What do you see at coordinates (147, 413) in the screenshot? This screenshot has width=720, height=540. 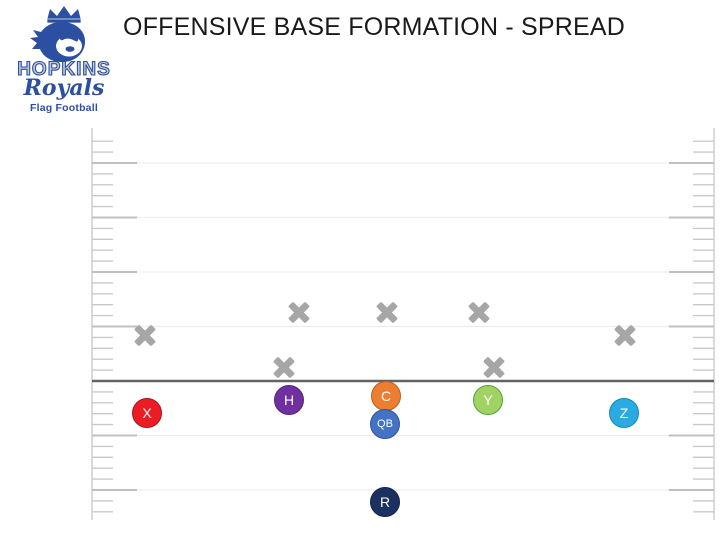 I see `player-marker-x: X` at bounding box center [147, 413].